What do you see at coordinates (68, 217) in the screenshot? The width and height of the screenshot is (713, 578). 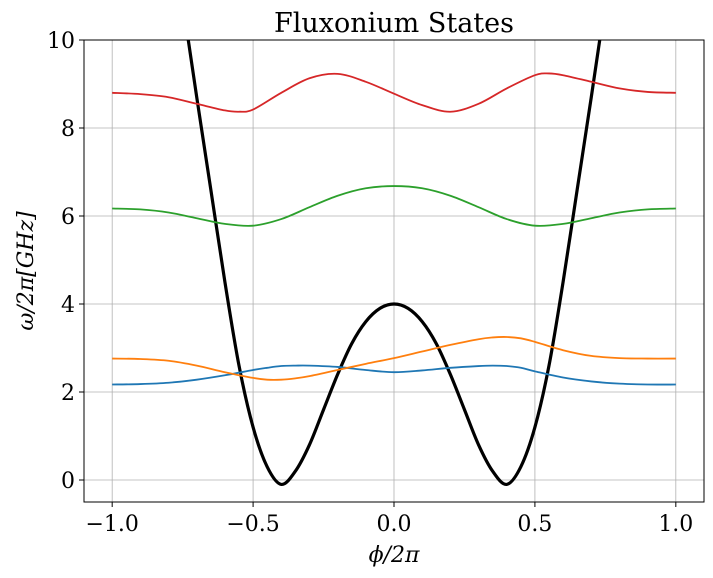 I see `y-tick-label: 6` at bounding box center [68, 217].